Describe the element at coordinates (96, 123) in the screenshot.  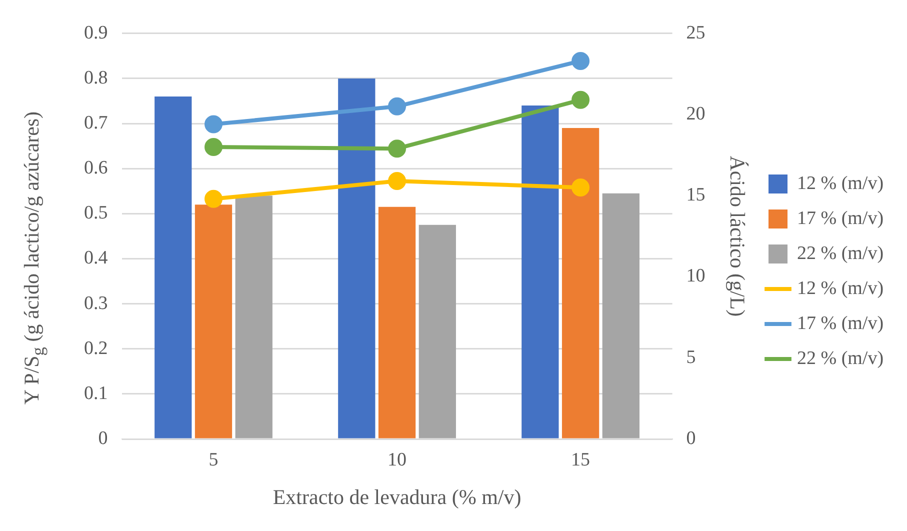
I see `y-tick-label: 0.7` at that location.